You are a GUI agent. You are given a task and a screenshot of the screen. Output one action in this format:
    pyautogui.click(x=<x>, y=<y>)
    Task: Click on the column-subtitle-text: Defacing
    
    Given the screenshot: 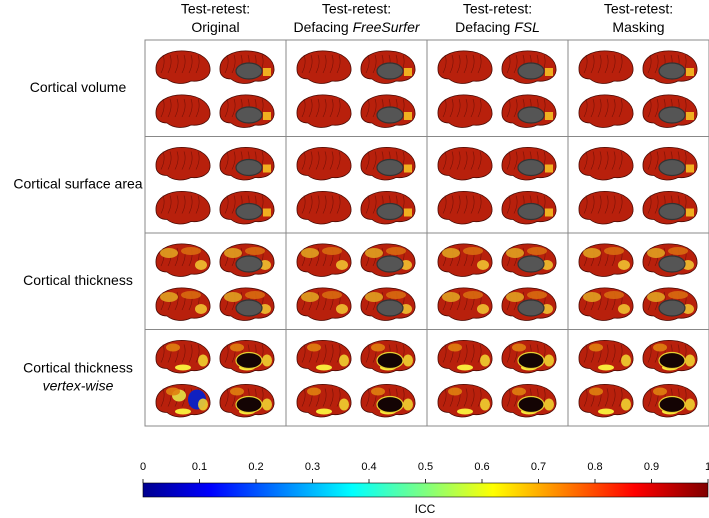 What is the action you would take?
    pyautogui.click(x=322, y=27)
    